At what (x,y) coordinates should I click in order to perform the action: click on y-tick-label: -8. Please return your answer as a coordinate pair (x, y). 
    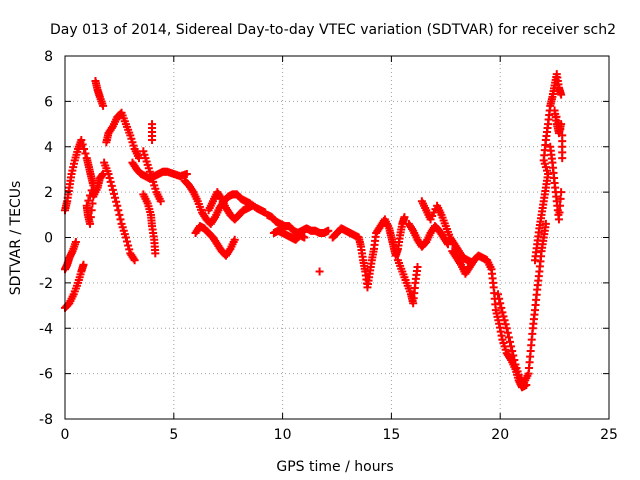
    Looking at the image, I should click on (46, 420).